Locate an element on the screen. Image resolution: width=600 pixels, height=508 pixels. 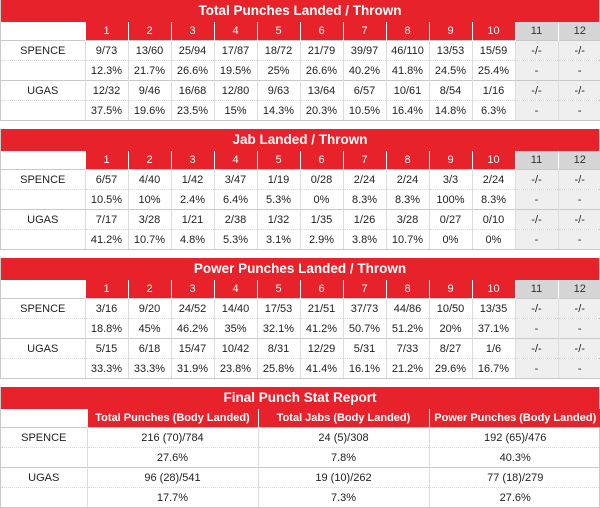
percentage-cell: 32.1% is located at coordinates (278, 328).